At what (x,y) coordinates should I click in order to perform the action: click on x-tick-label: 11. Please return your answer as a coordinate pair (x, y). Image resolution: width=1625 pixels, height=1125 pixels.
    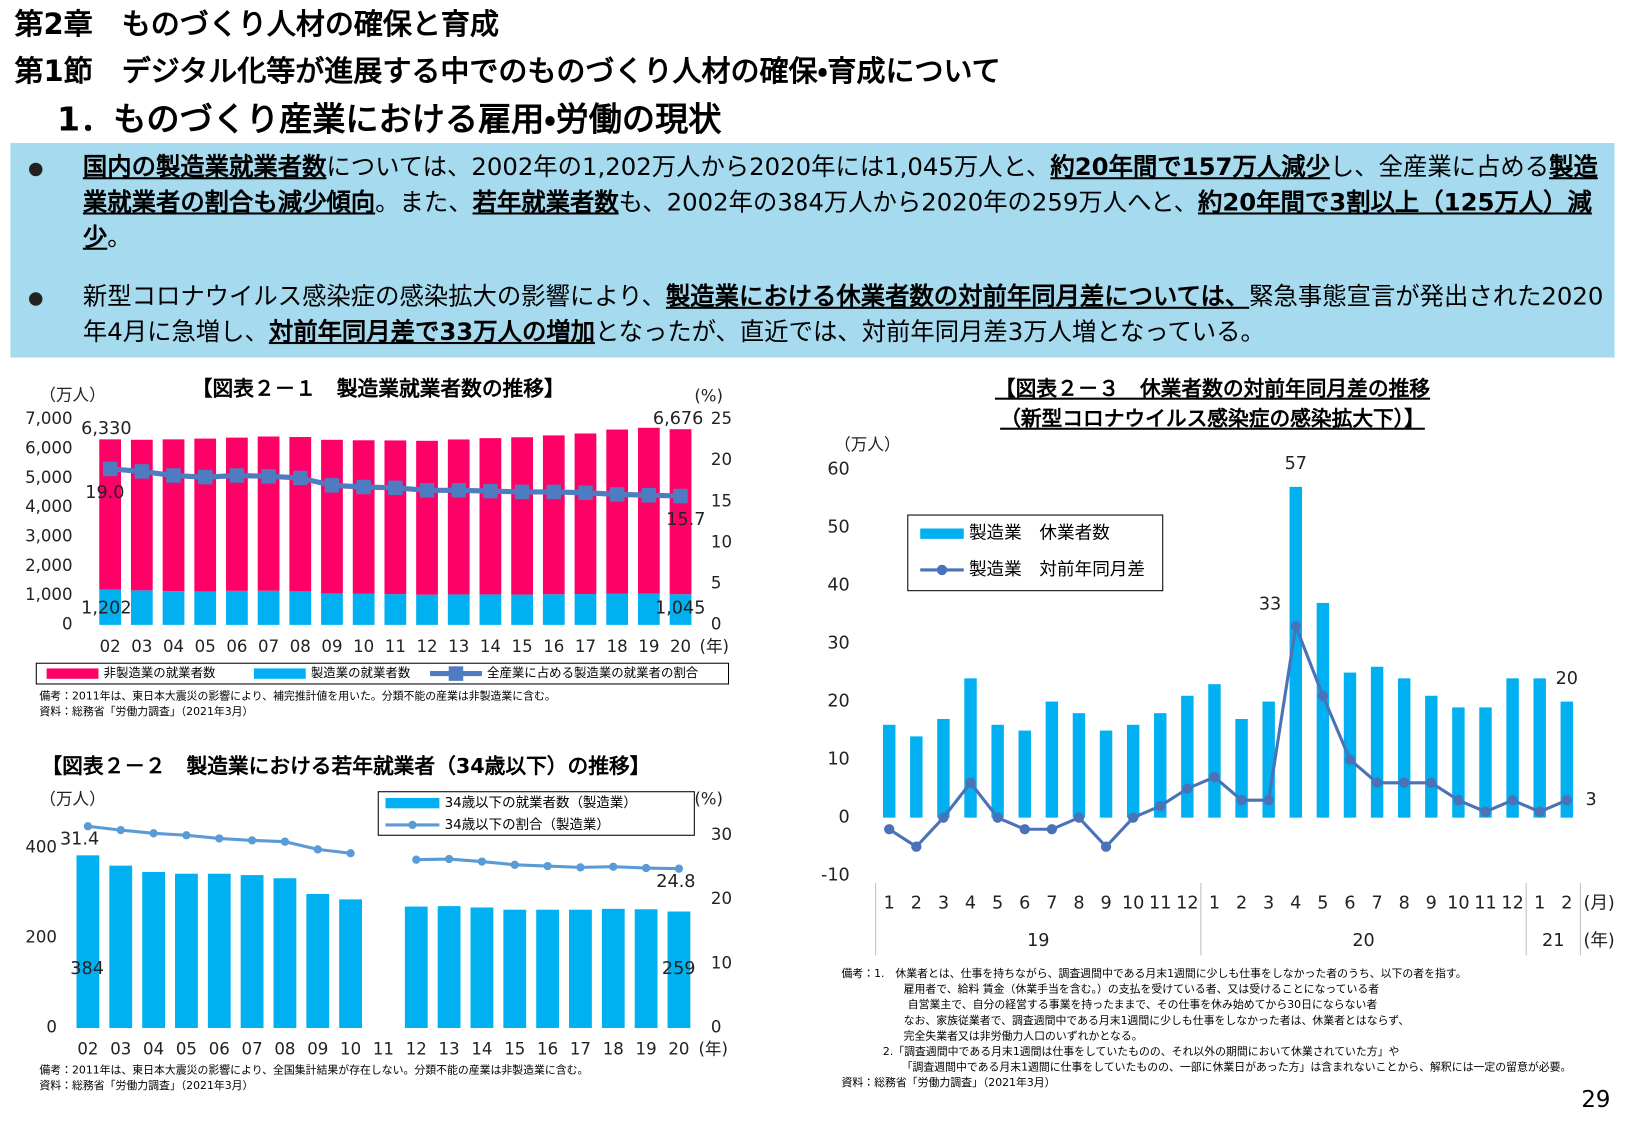
    Looking at the image, I should click on (1485, 904).